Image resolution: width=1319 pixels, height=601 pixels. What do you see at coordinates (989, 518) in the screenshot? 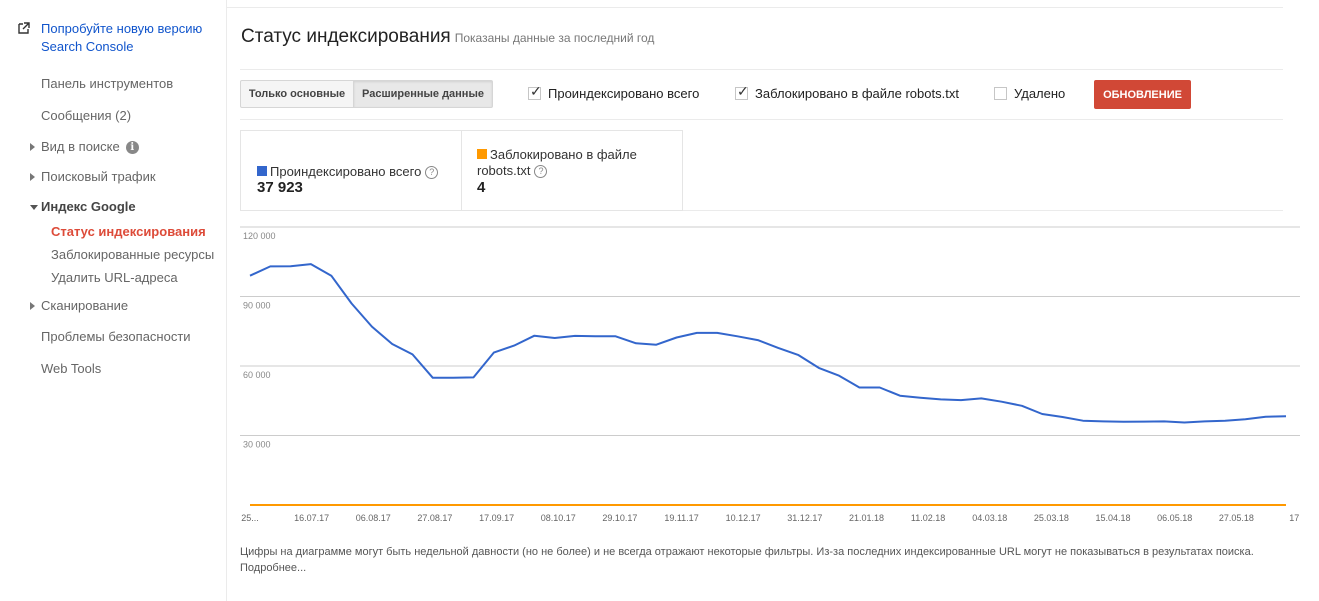
I see `x-tick-label: 04.03.18` at bounding box center [989, 518].